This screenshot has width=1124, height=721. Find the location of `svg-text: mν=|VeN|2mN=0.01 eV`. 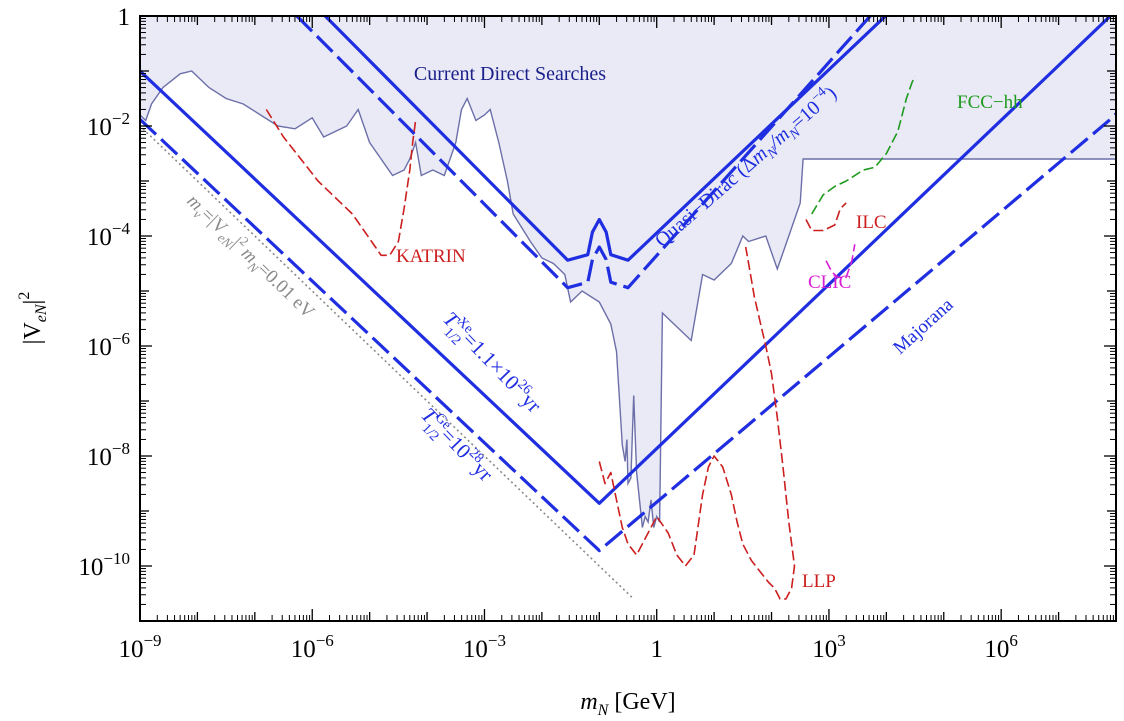

svg-text: mν=|VeN|2mN=0.01 eV is located at coordinates (250, 257).